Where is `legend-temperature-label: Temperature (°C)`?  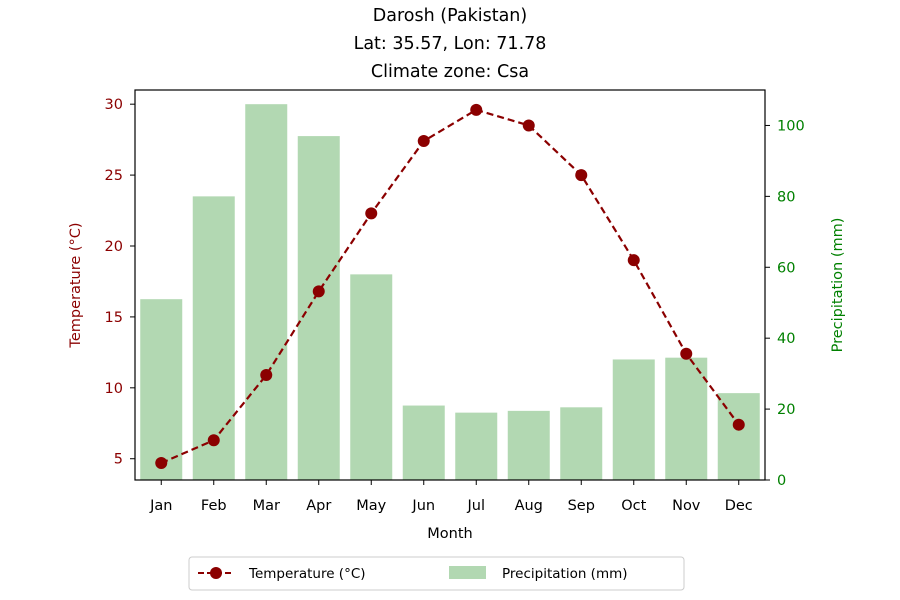 legend-temperature-label: Temperature (°C) is located at coordinates (307, 574).